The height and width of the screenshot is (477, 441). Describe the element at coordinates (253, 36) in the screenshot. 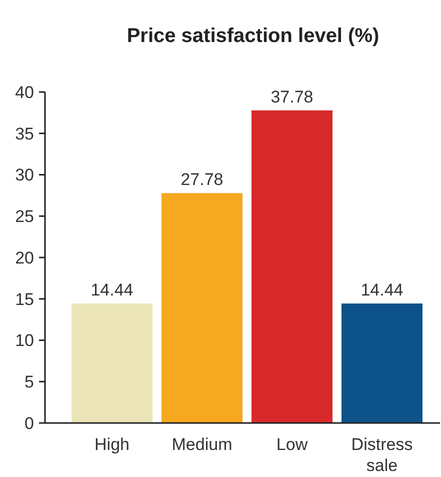

I see `chart-title: Price satisfaction level (%)` at that location.